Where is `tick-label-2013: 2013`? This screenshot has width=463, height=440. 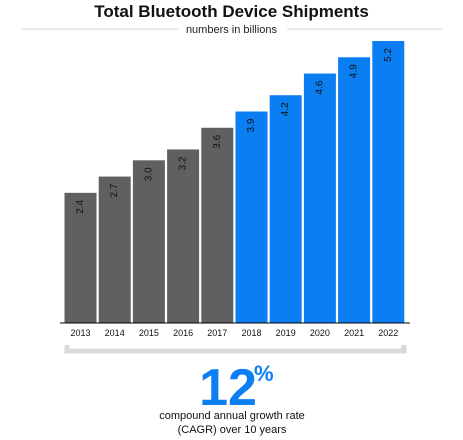
tick-label-2013: 2013 is located at coordinates (80, 333).